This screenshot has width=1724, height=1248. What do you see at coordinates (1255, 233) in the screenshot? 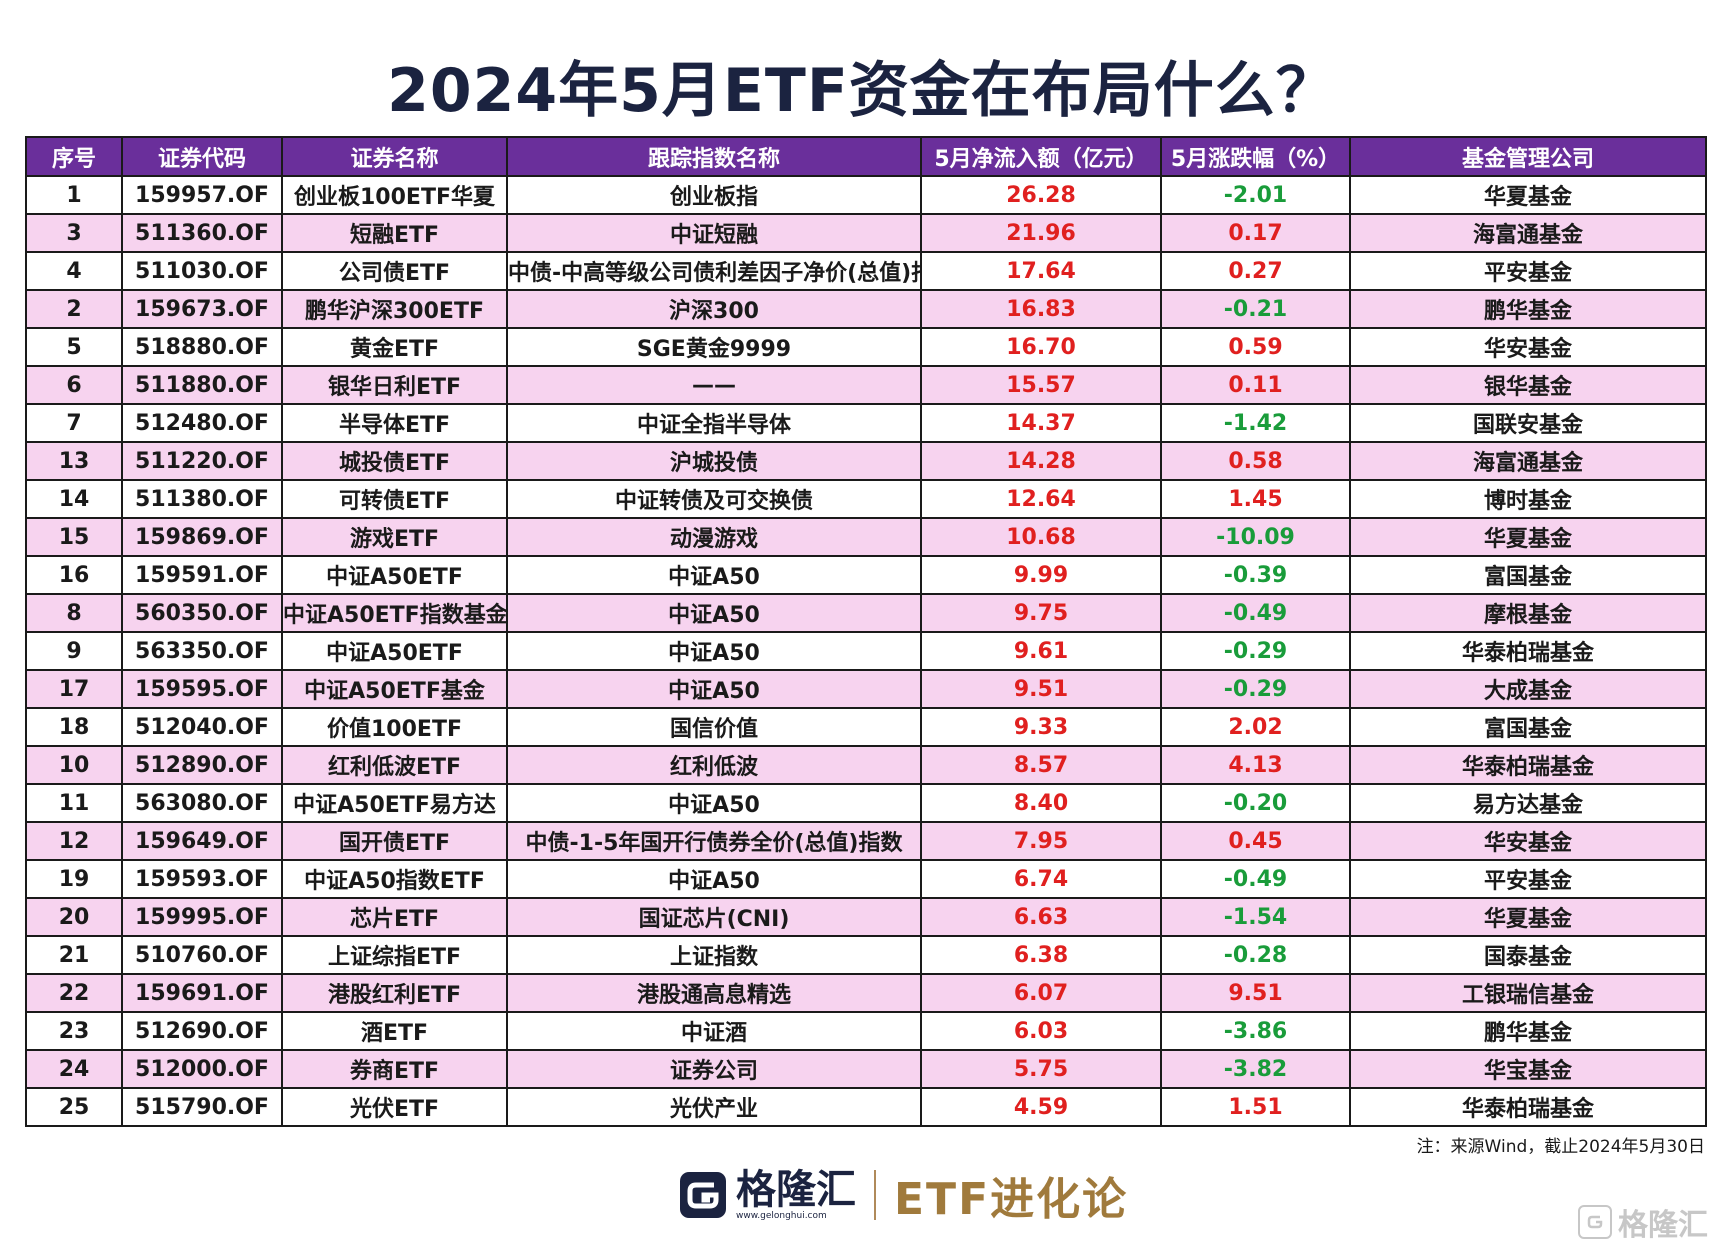
I see `cell-change-pct: 0.17` at bounding box center [1255, 233].